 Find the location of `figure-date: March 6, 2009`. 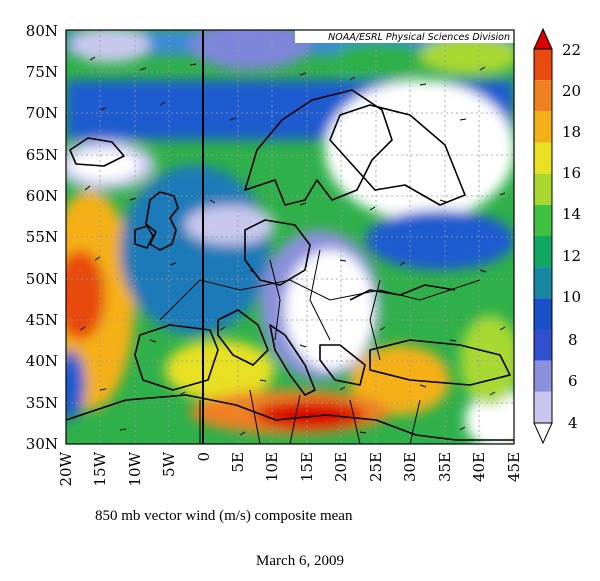

figure-date: March 6, 2009 is located at coordinates (300, 561).